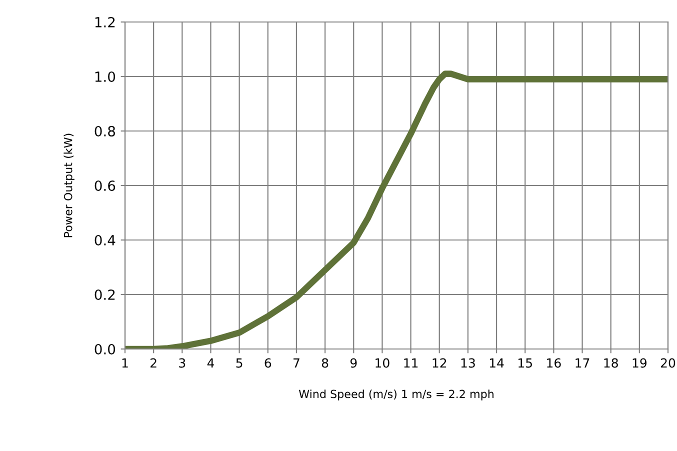 The width and height of the screenshot is (677, 451). I want to click on x-tick-label: 13, so click(468, 363).